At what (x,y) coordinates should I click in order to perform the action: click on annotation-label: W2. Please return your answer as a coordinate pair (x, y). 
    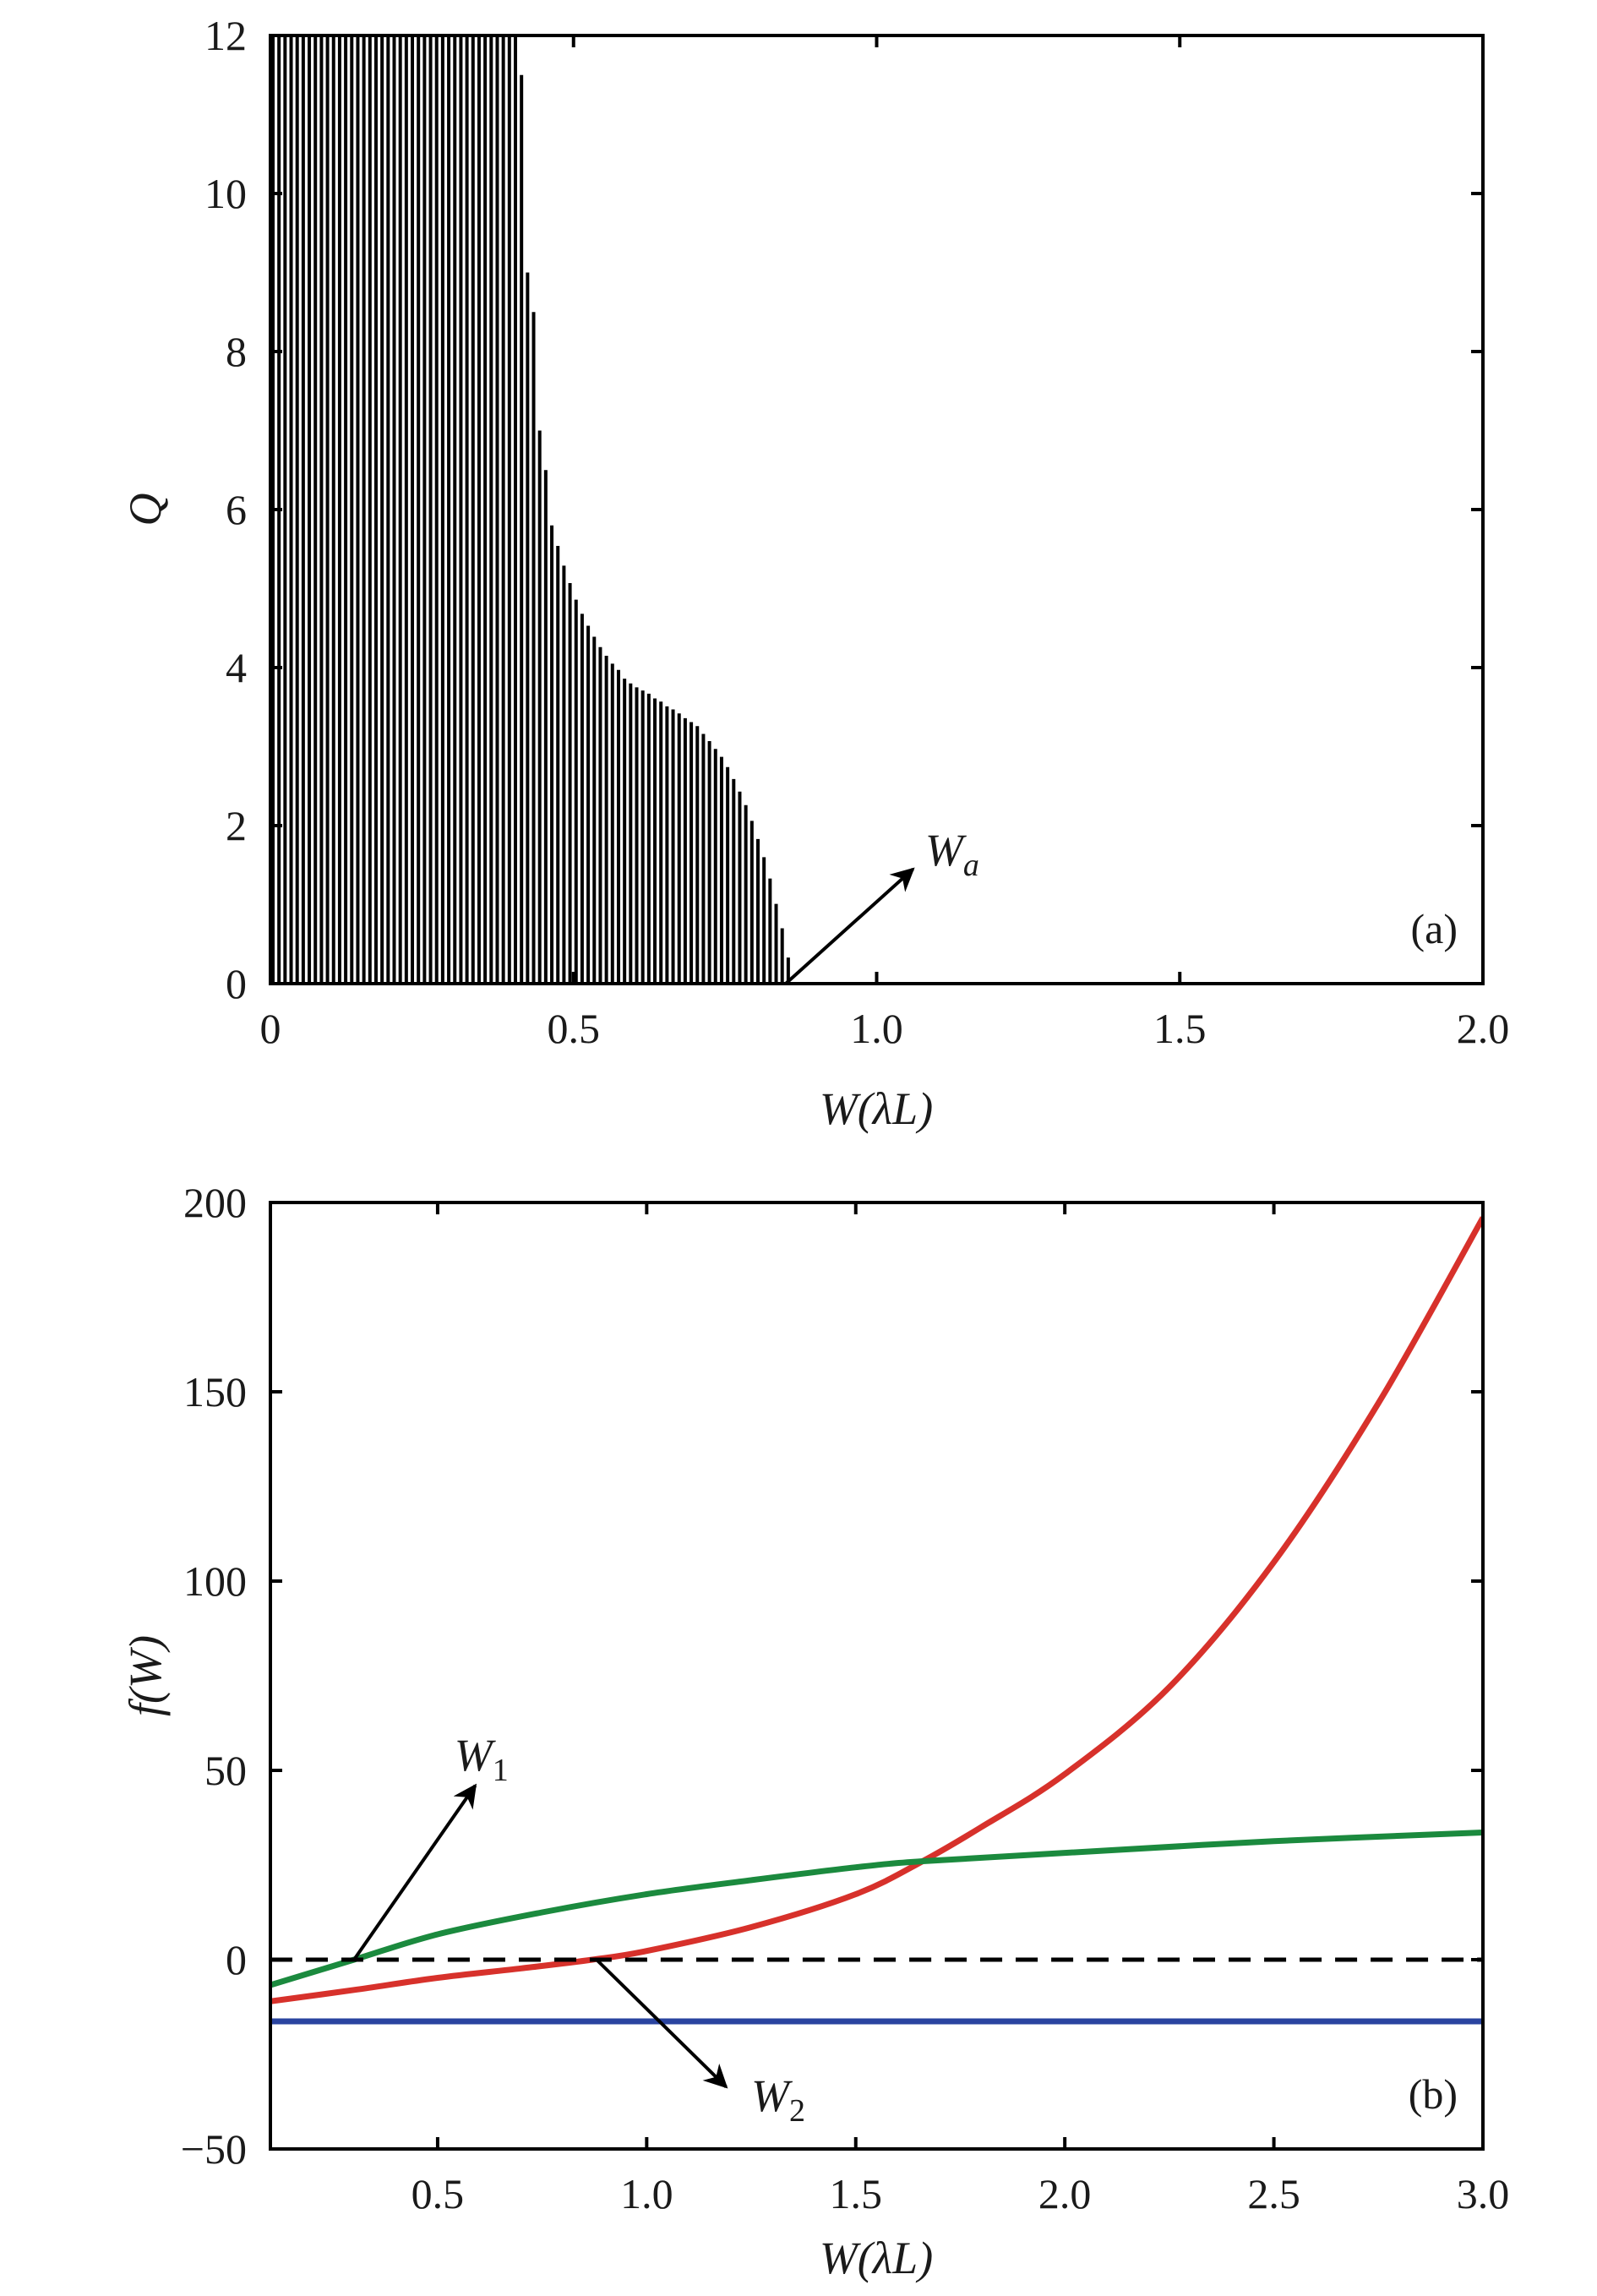
    Looking at the image, I should click on (778, 2100).